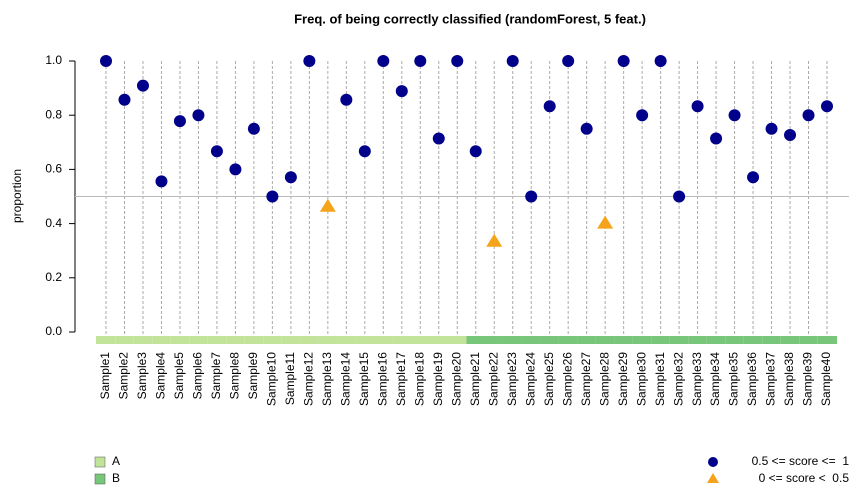 The height and width of the screenshot is (494, 849). I want to click on y-tick-label: 1.0, so click(53, 60).